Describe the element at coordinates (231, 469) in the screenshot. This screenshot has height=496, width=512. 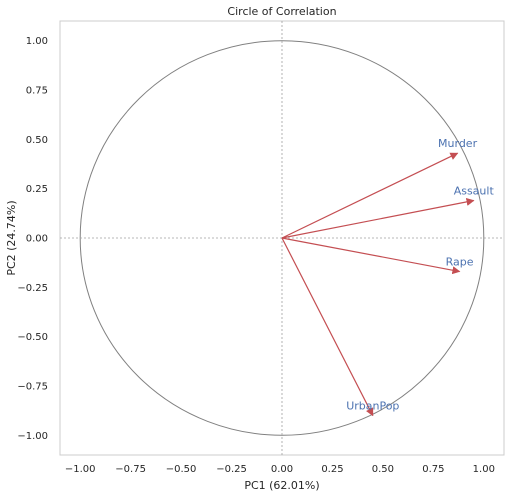
I see `x-tick-label: −0.25` at that location.